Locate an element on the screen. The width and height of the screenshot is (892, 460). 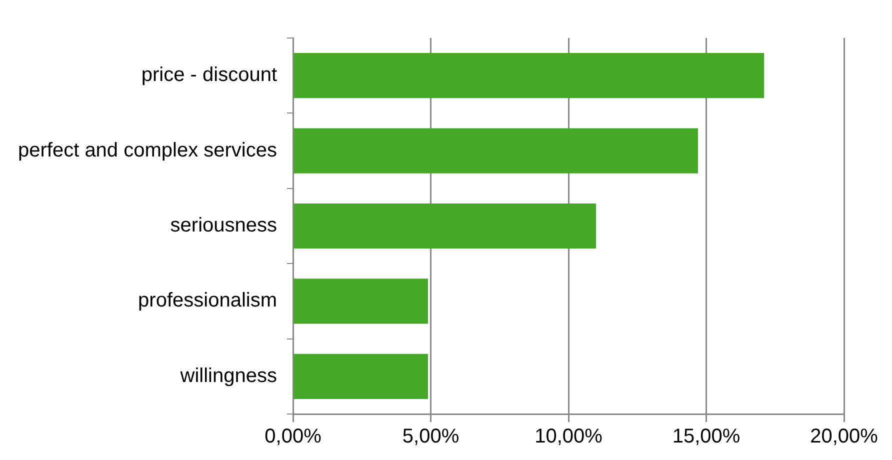
y-tick-label: seriousness is located at coordinates (224, 225).